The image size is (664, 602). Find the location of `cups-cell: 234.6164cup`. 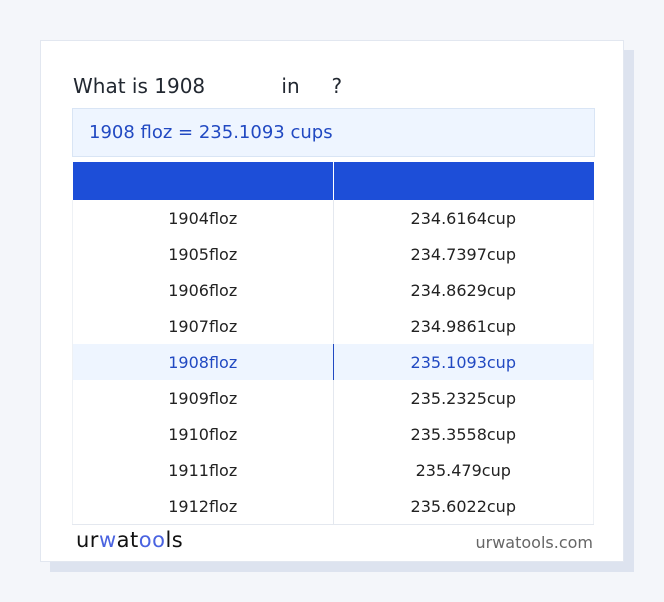

cups-cell: 234.6164cup is located at coordinates (463, 218).